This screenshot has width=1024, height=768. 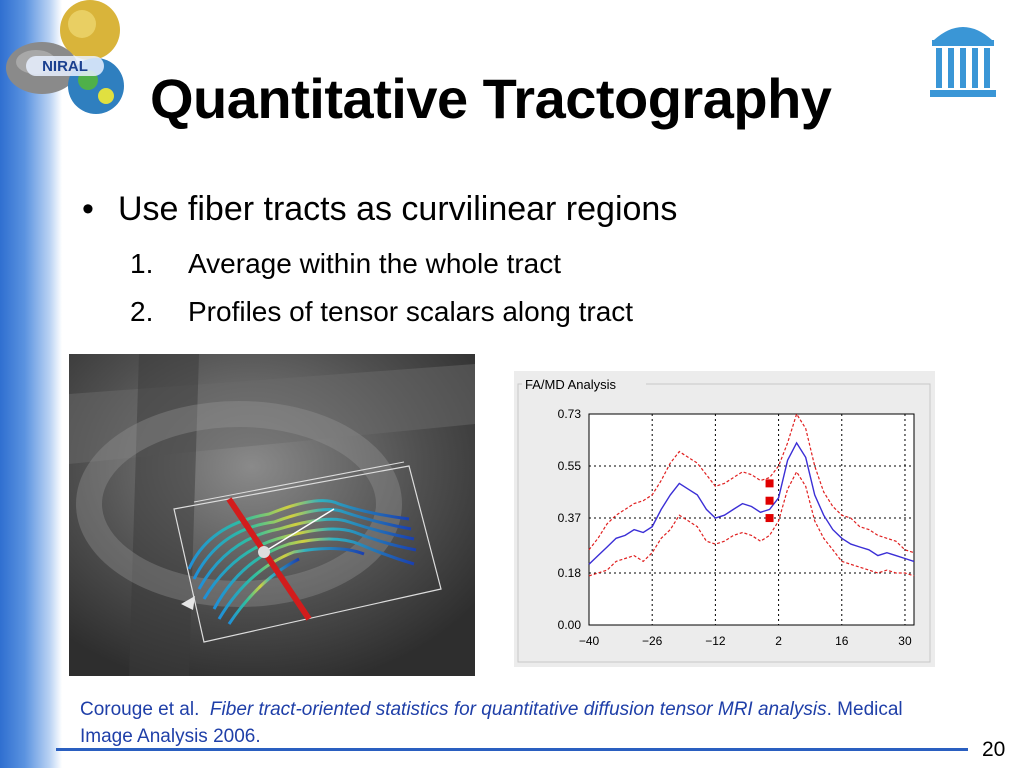 I want to click on citation-rest: . Medical Image Analysis 2006., so click(x=491, y=723).